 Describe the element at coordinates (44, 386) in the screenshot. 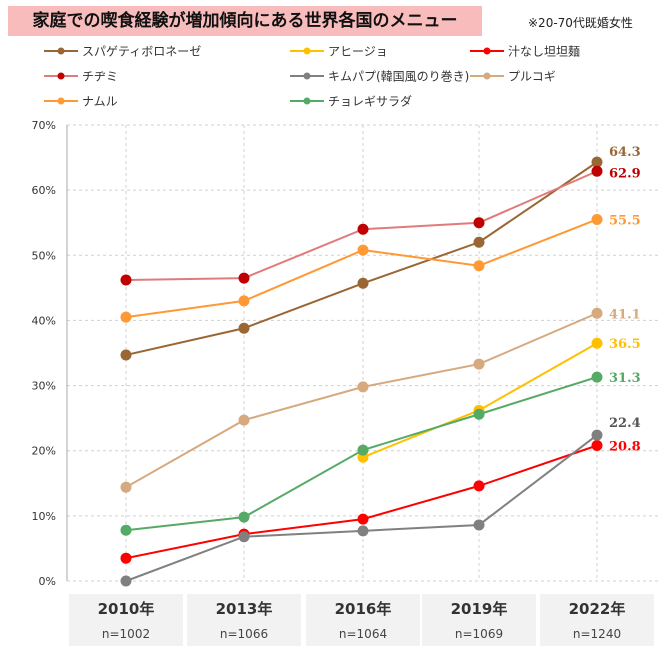

I see `y-tick-label: 30%` at that location.